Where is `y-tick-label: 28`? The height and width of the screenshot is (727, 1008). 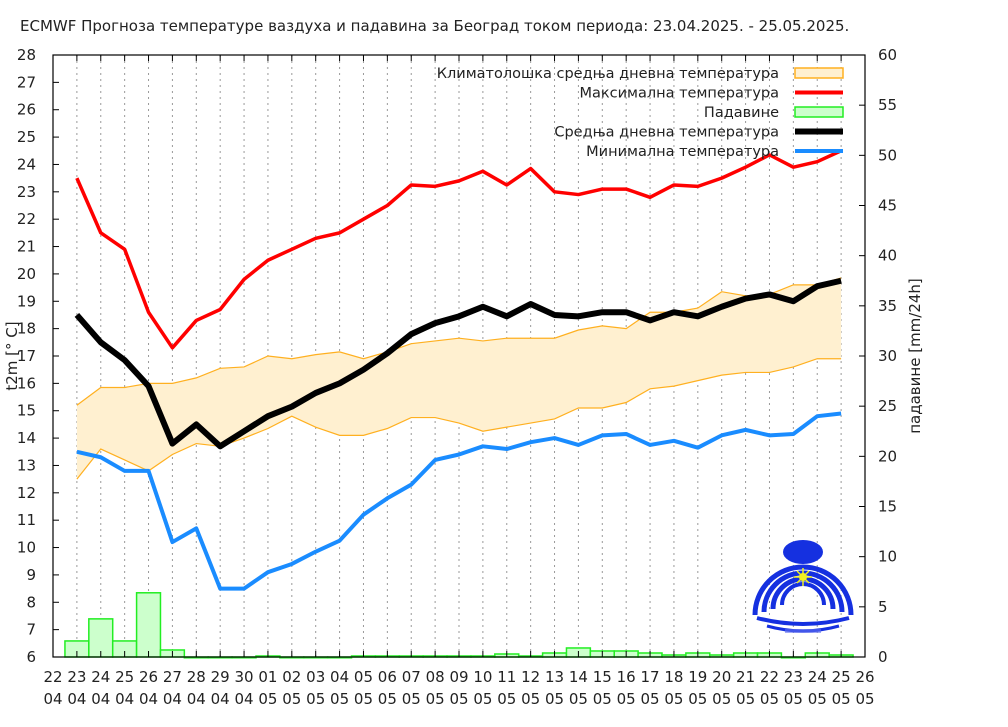 y-tick-label: 28 is located at coordinates (26, 55).